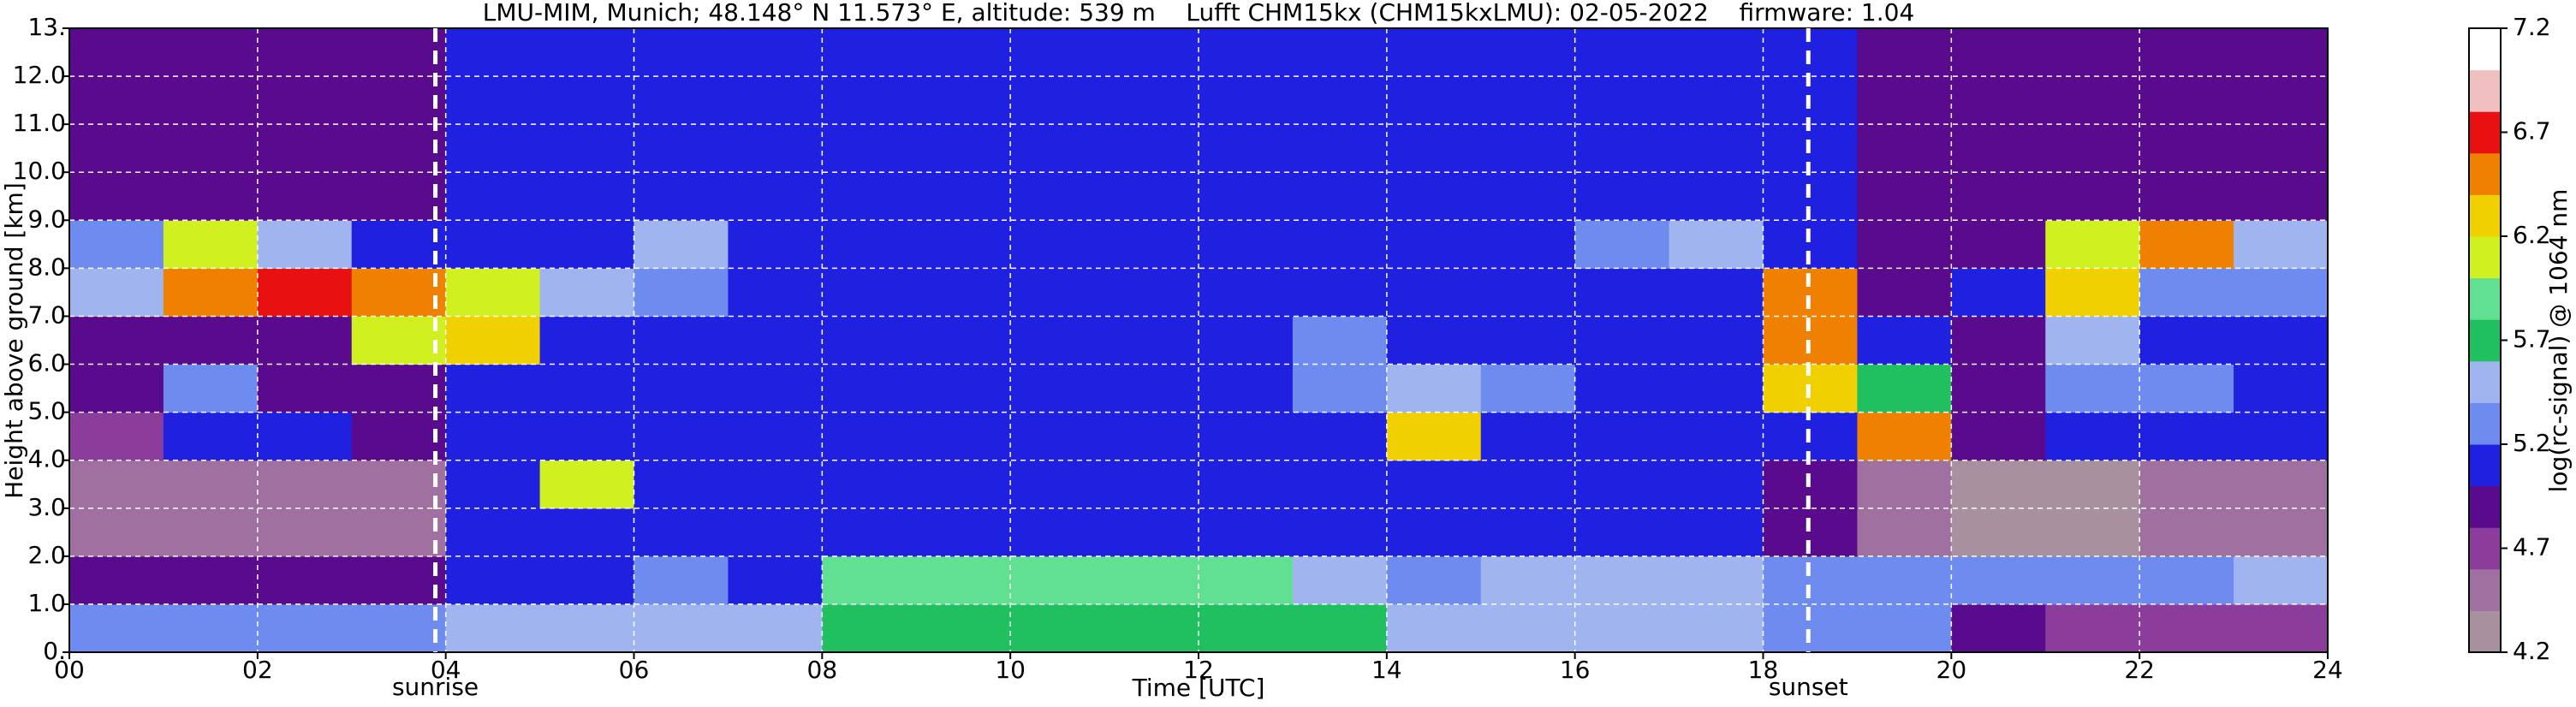  What do you see at coordinates (2532, 235) in the screenshot?
I see `colorbar-tick-label: 6.2` at bounding box center [2532, 235].